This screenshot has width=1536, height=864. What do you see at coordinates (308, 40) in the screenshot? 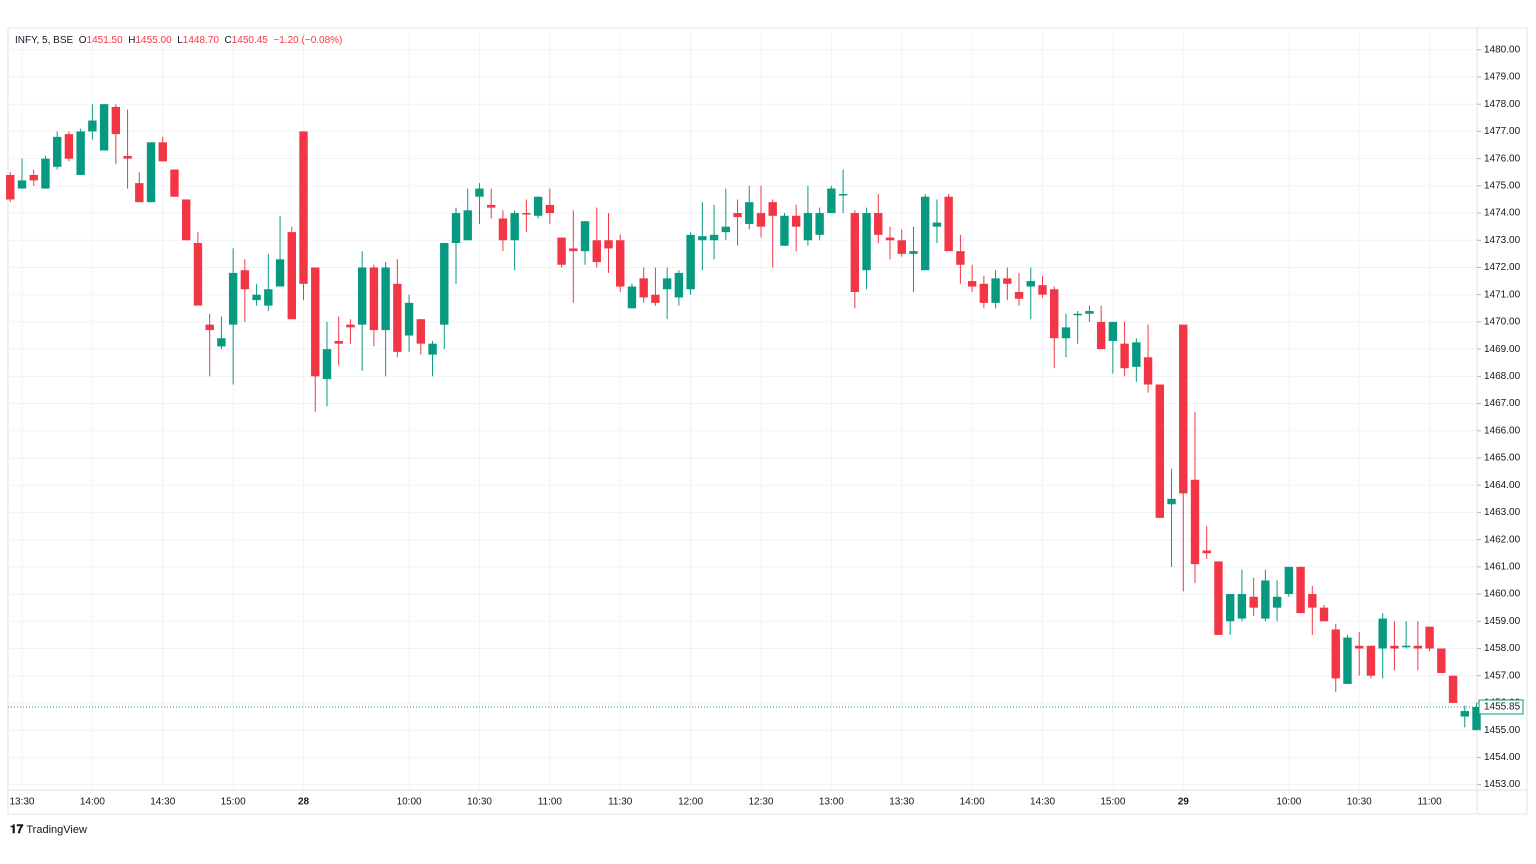
I see `change-value: −1.20 (−0.08%)` at bounding box center [308, 40].